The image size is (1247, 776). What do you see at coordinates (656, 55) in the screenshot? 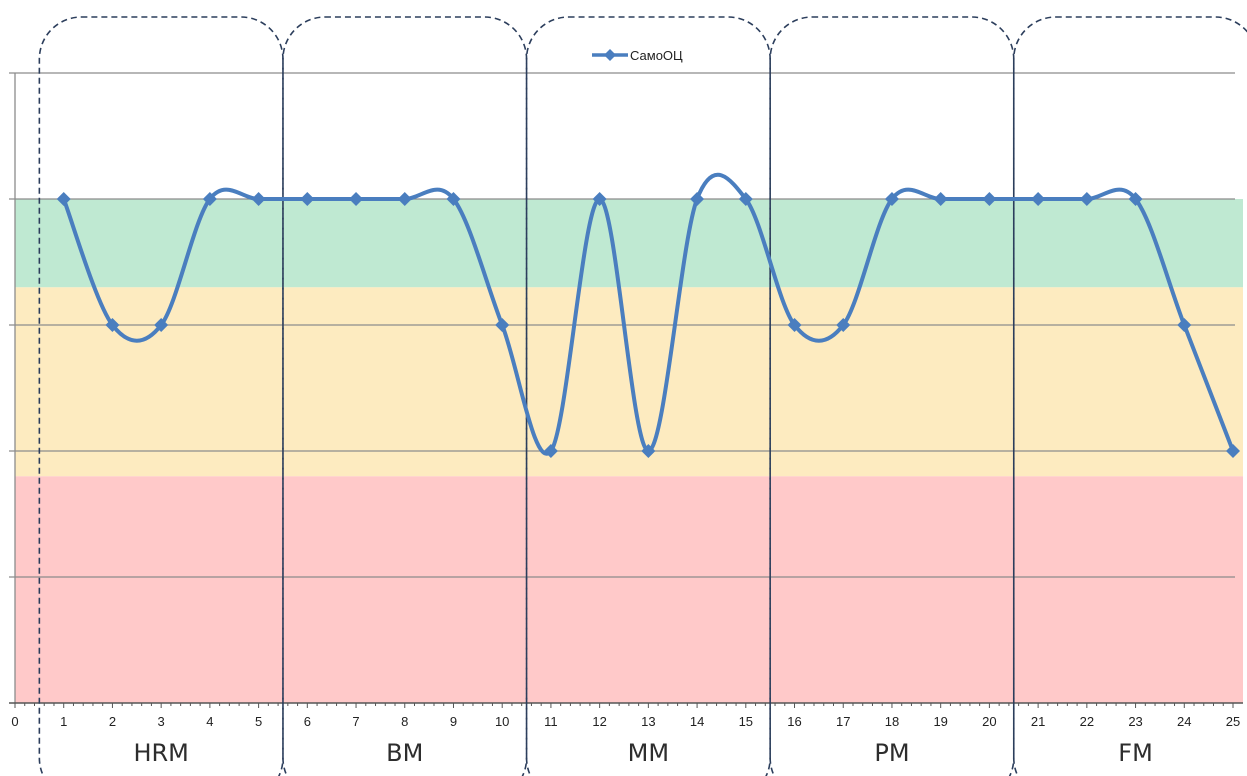
I see `legend-series-label: СамоОЦ` at bounding box center [656, 55].